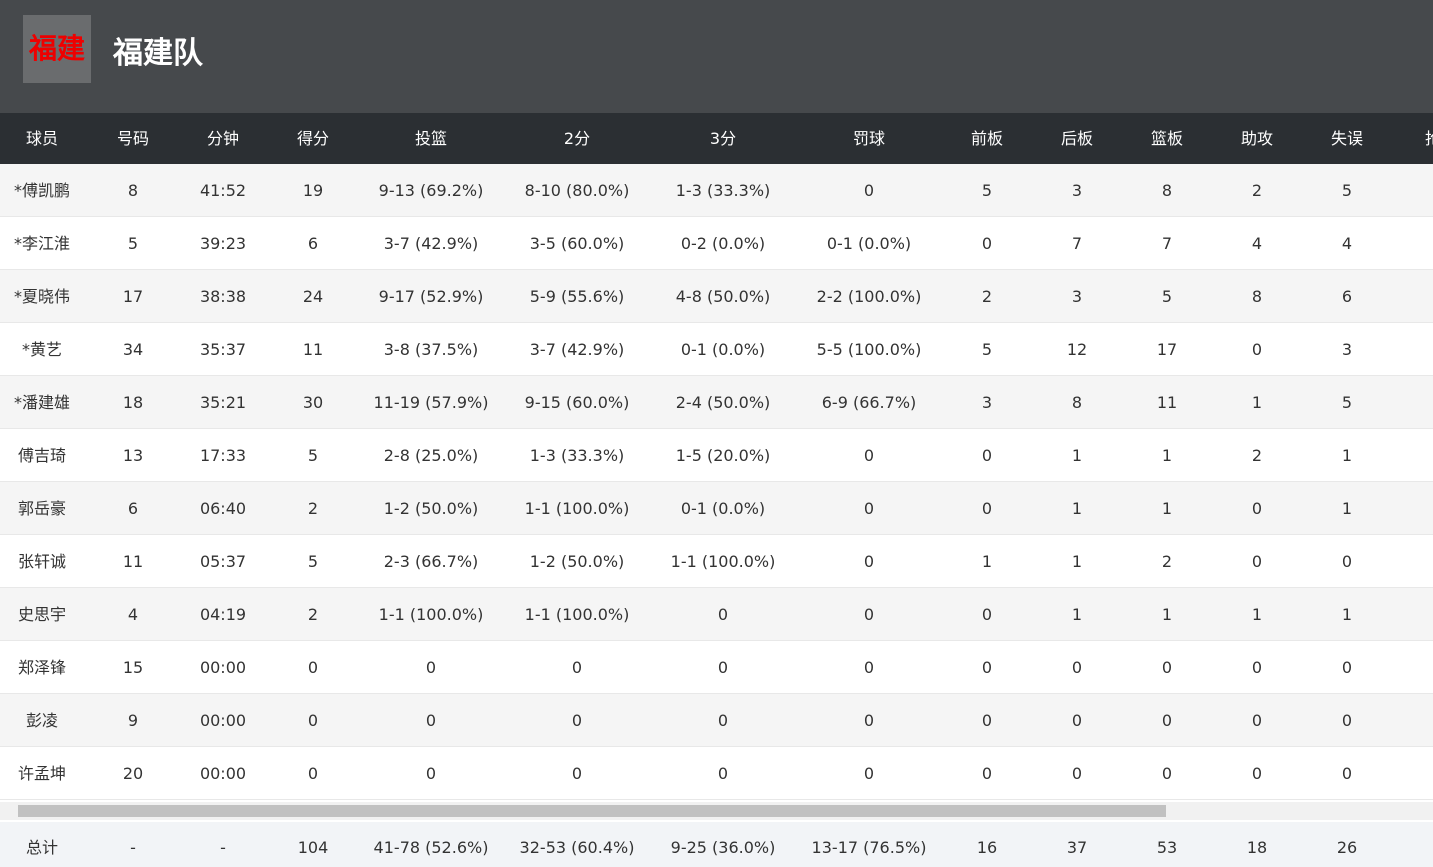  Describe the element at coordinates (577, 349) in the screenshot. I see `table-cell: 3-7 (42.9%)` at that location.